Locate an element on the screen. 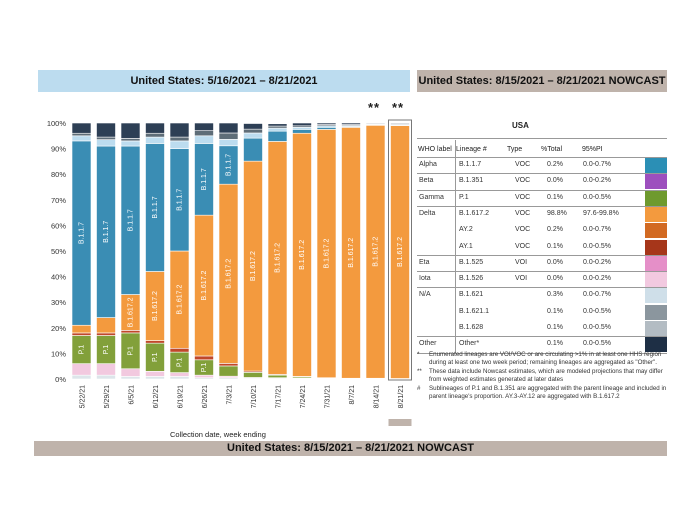  table-cell-lineage: AY.2 is located at coordinates (466, 230).